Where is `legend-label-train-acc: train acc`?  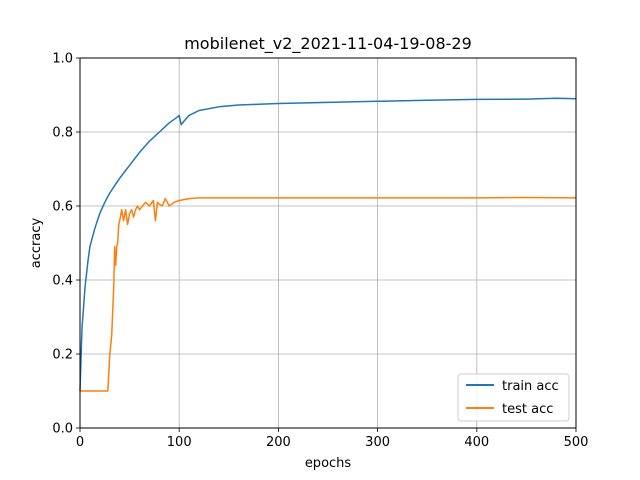 legend-label-train-acc: train acc is located at coordinates (530, 386).